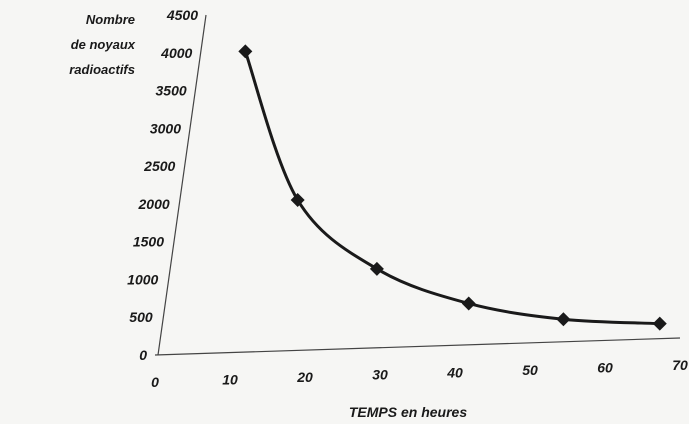 This screenshot has height=424, width=689. I want to click on x-tick-label: 10, so click(230, 380).